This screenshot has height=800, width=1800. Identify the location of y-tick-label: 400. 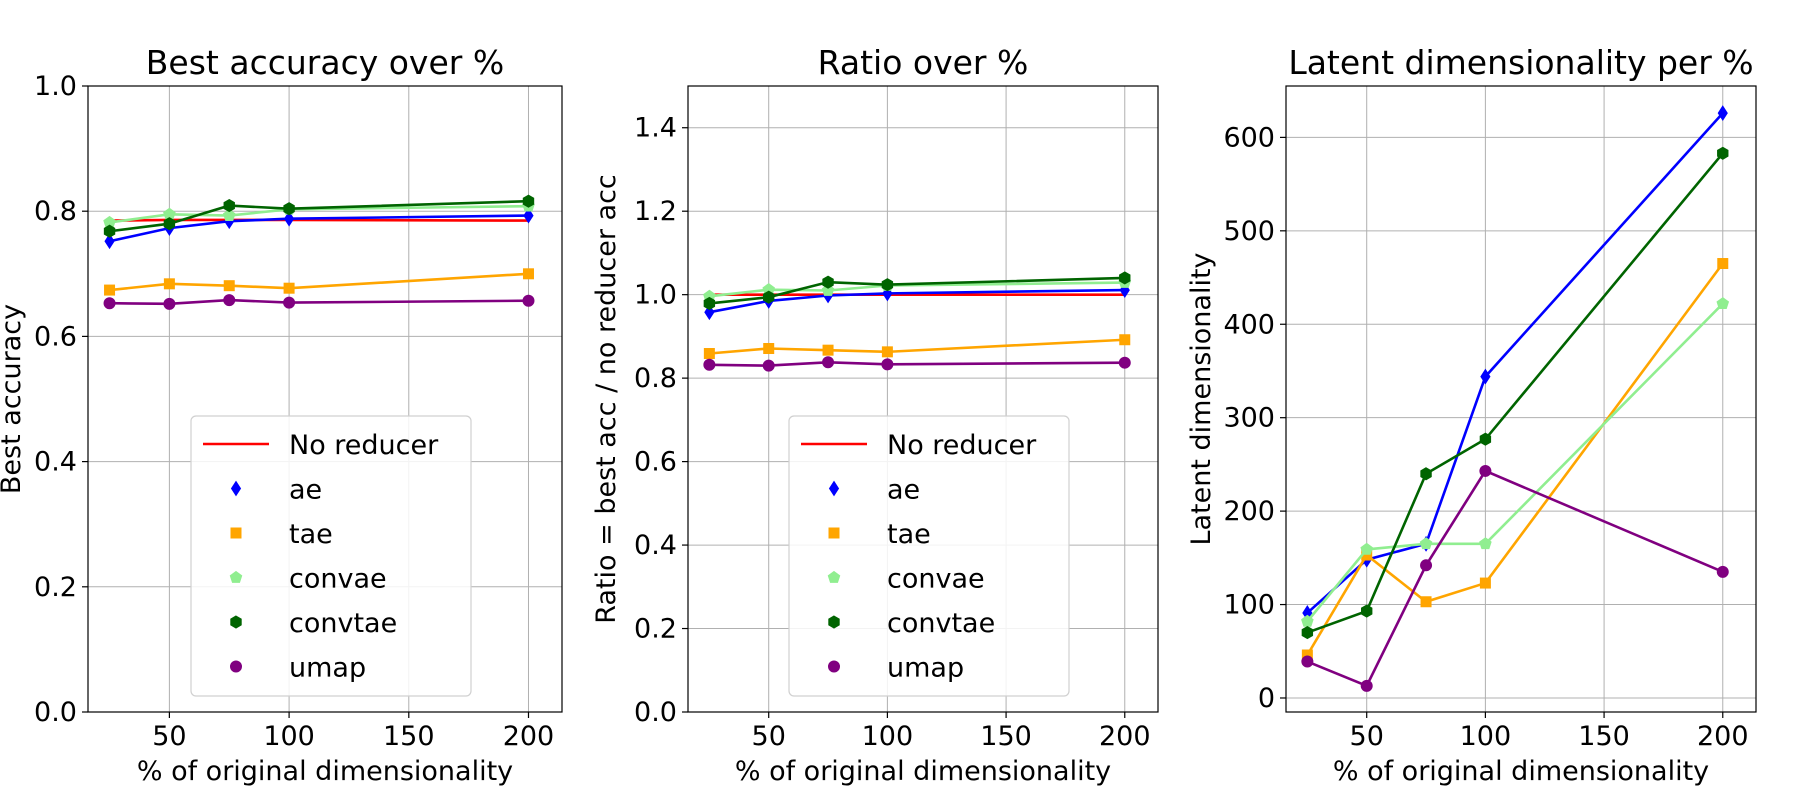
(1249, 324).